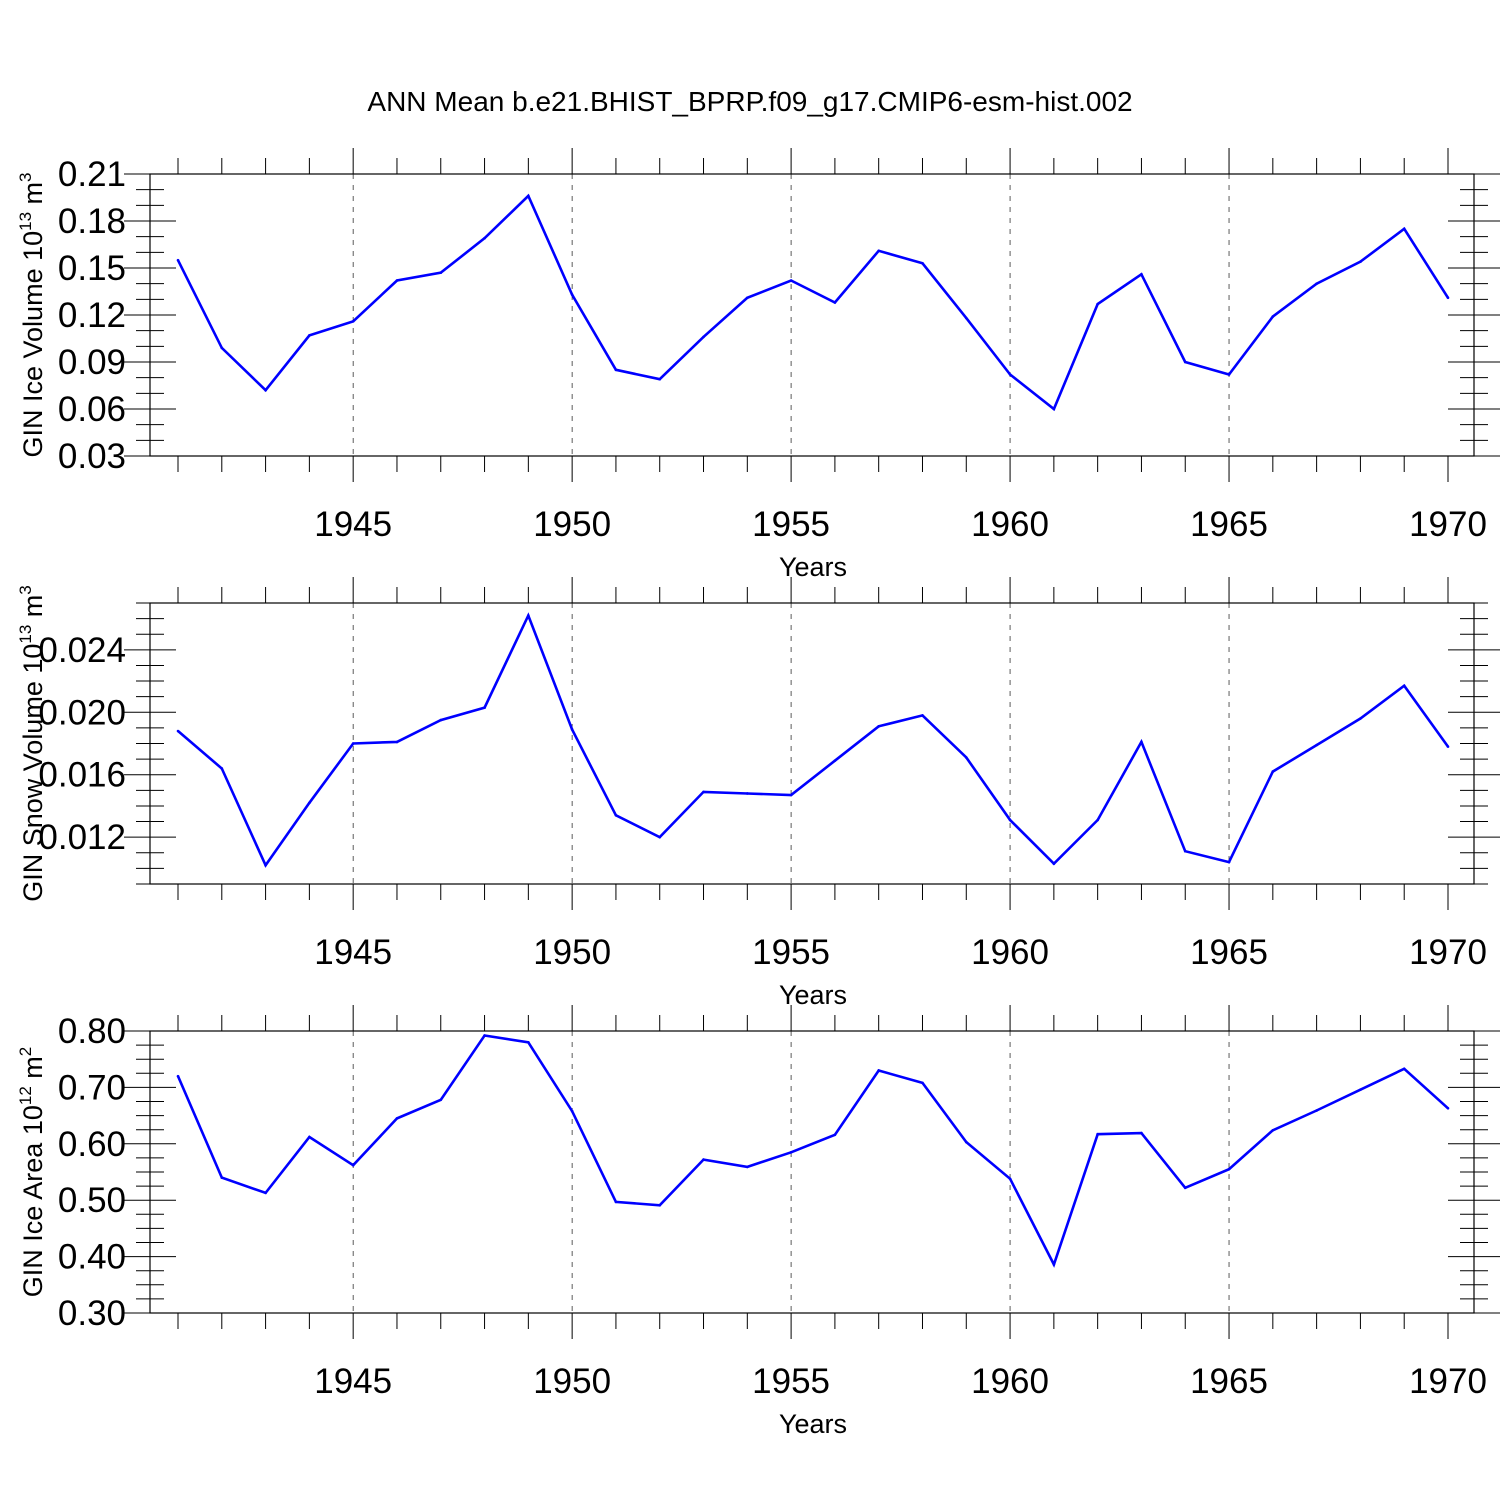 This screenshot has height=1500, width=1500. I want to click on y-tick-label: 0.03, so click(92, 456).